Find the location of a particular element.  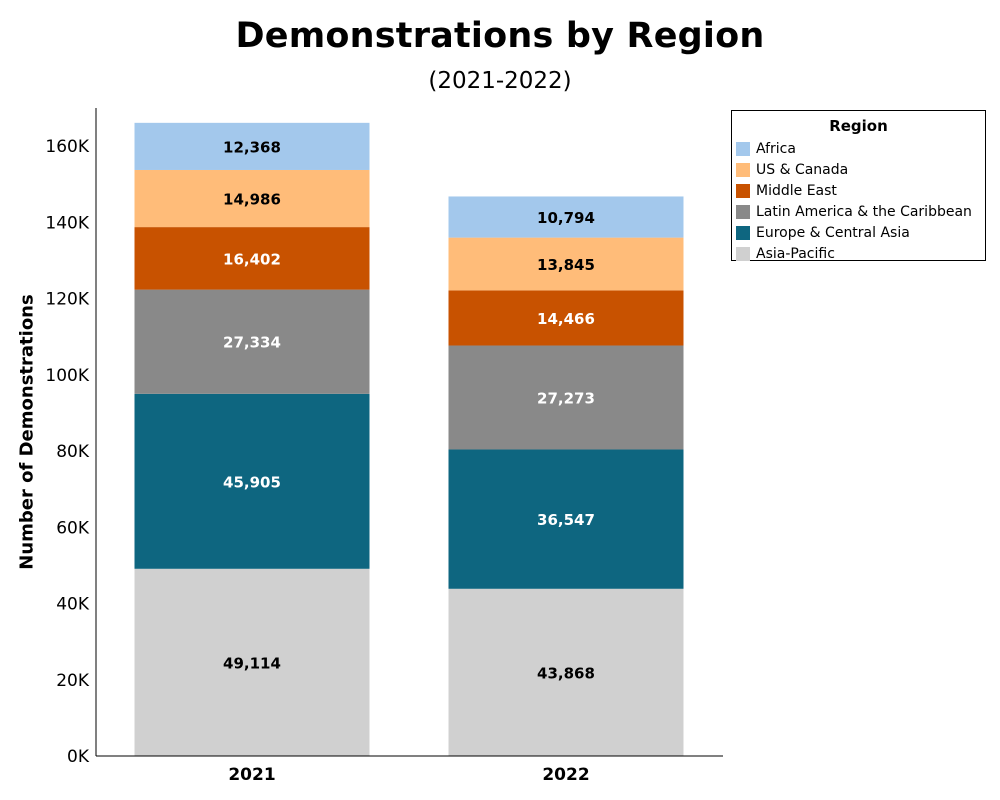

data-label-asia-pacific-2021: 49,114 is located at coordinates (252, 663).